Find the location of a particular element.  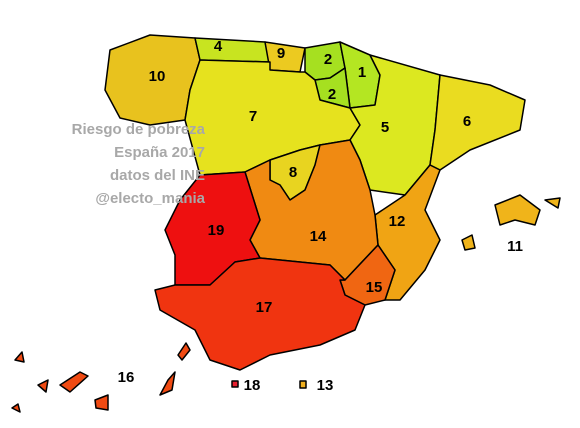

region-rank: 17 is located at coordinates (264, 307).